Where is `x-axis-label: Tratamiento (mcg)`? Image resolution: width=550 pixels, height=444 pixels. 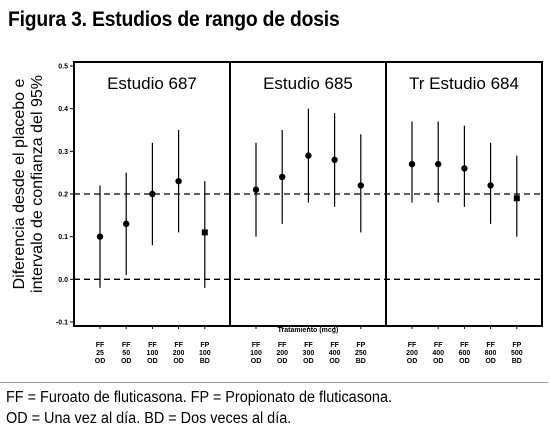
x-axis-label: Tratamiento (mcg) is located at coordinates (308, 330).